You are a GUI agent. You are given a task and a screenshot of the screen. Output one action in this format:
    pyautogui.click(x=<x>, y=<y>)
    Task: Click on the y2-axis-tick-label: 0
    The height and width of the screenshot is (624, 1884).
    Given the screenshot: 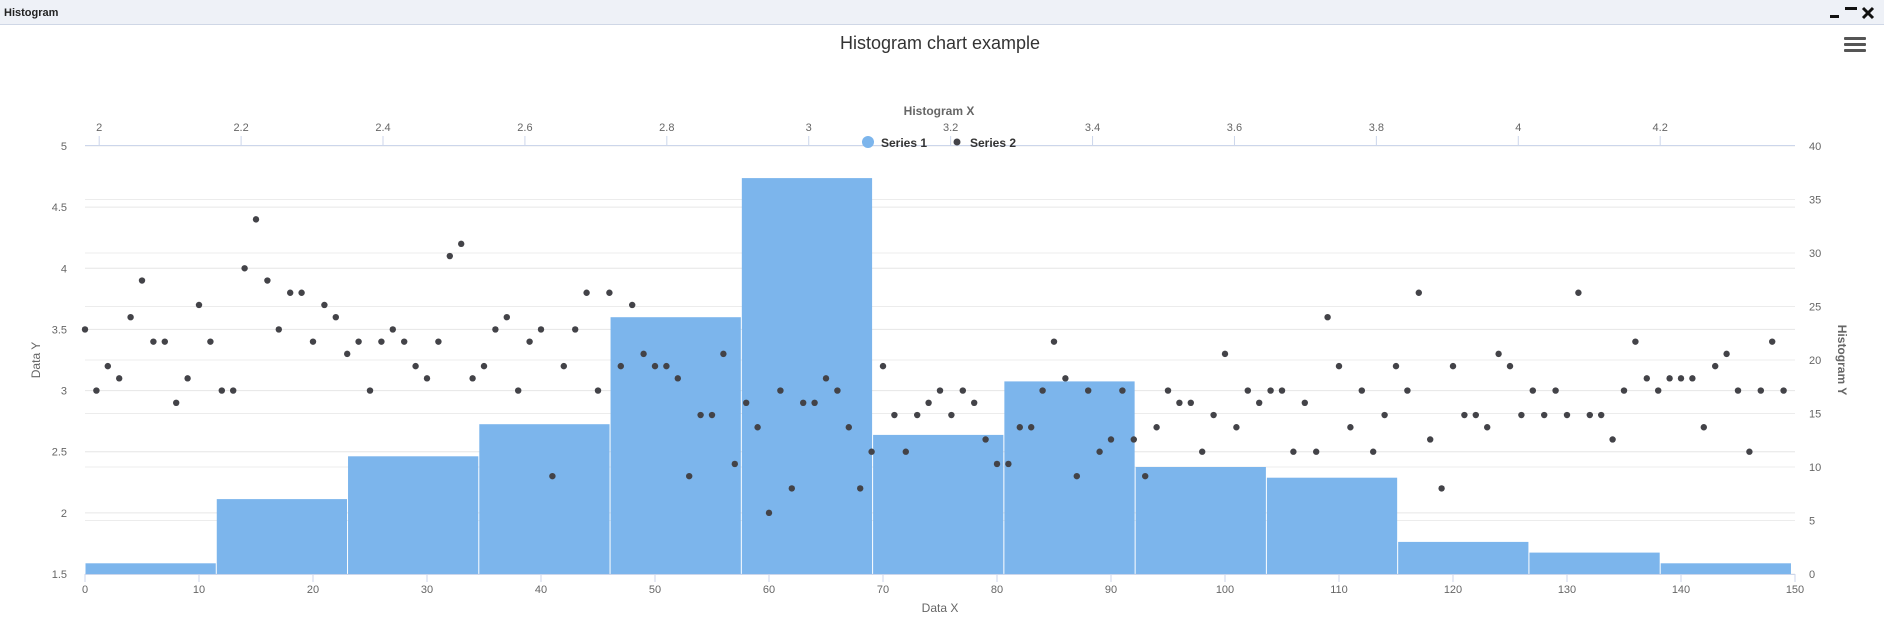 What is the action you would take?
    pyautogui.click(x=1812, y=575)
    